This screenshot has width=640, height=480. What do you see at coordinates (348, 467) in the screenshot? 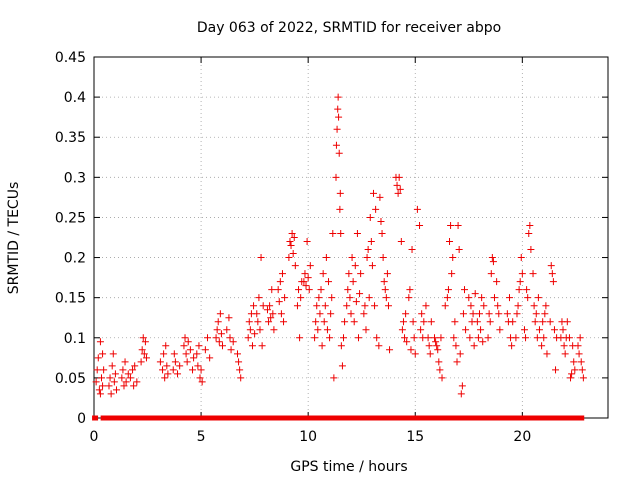
I see `x-axis-title: GPS time / hours` at bounding box center [348, 467].